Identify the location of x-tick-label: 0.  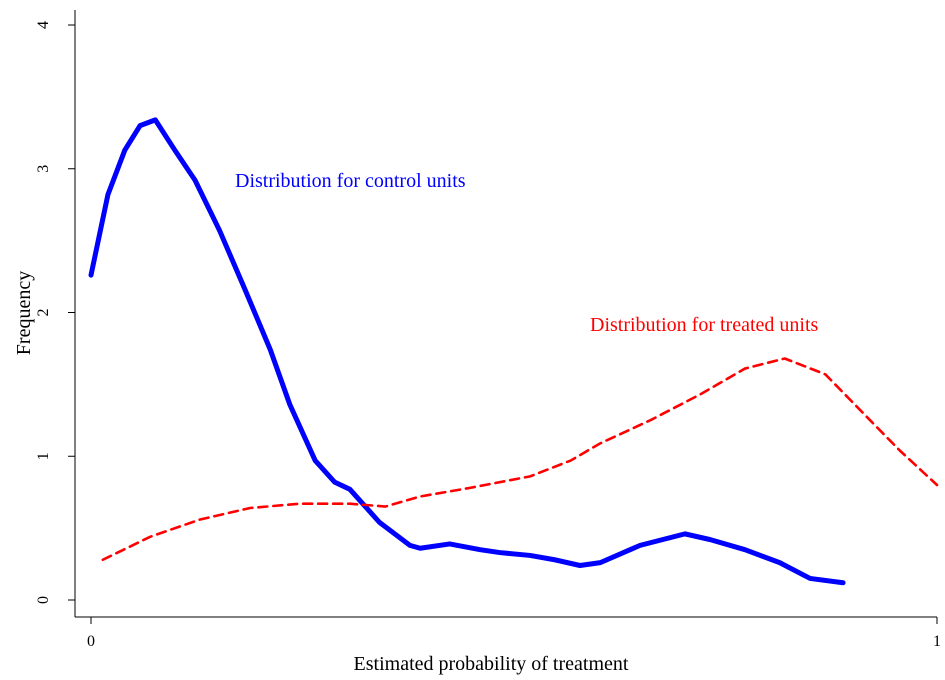
(91, 641).